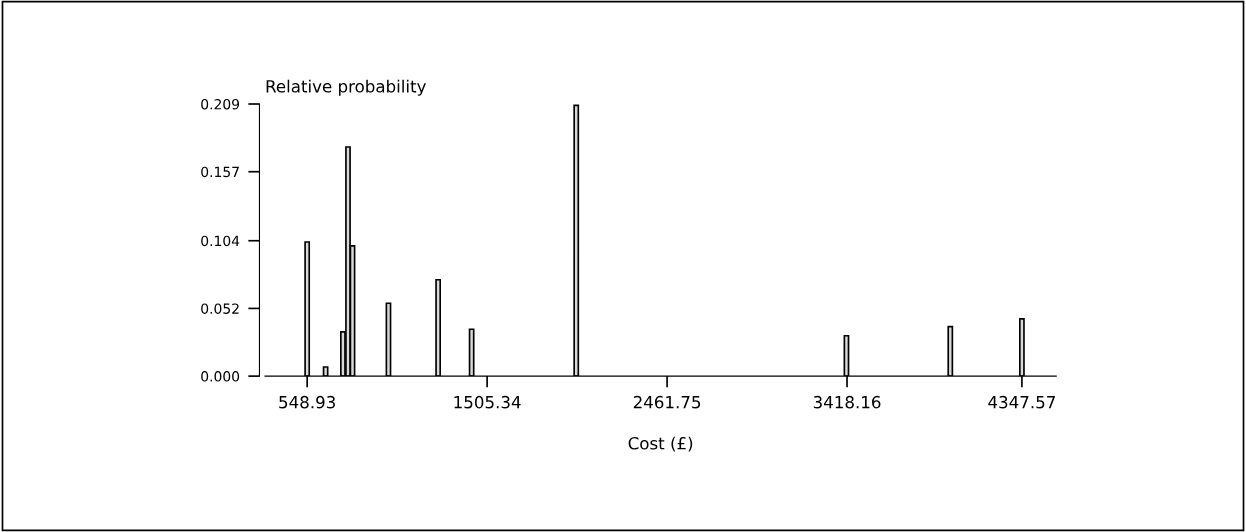 This screenshot has width=1246, height=532. Describe the element at coordinates (220, 104) in the screenshot. I see `y-tick-label: 0.209` at that location.